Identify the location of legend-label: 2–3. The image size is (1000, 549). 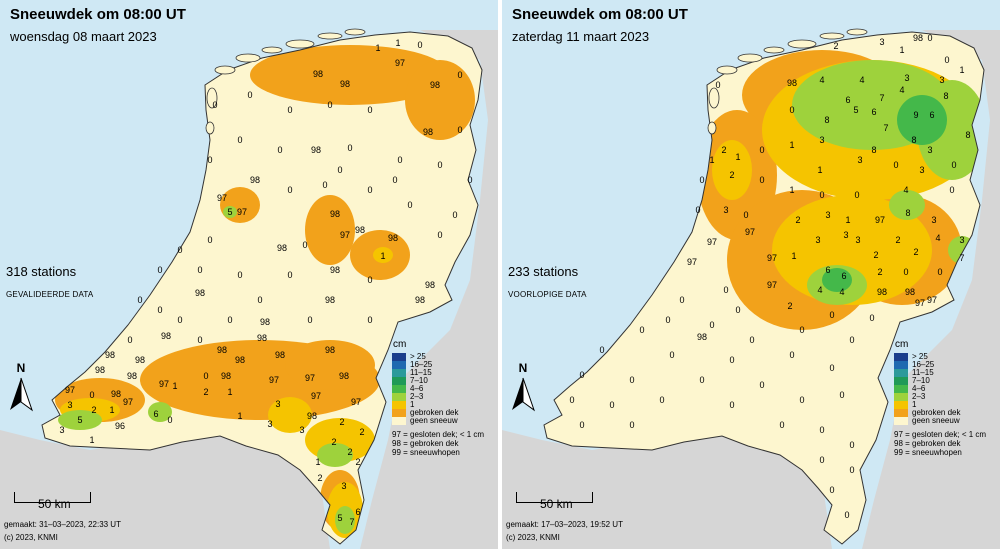
(919, 396).